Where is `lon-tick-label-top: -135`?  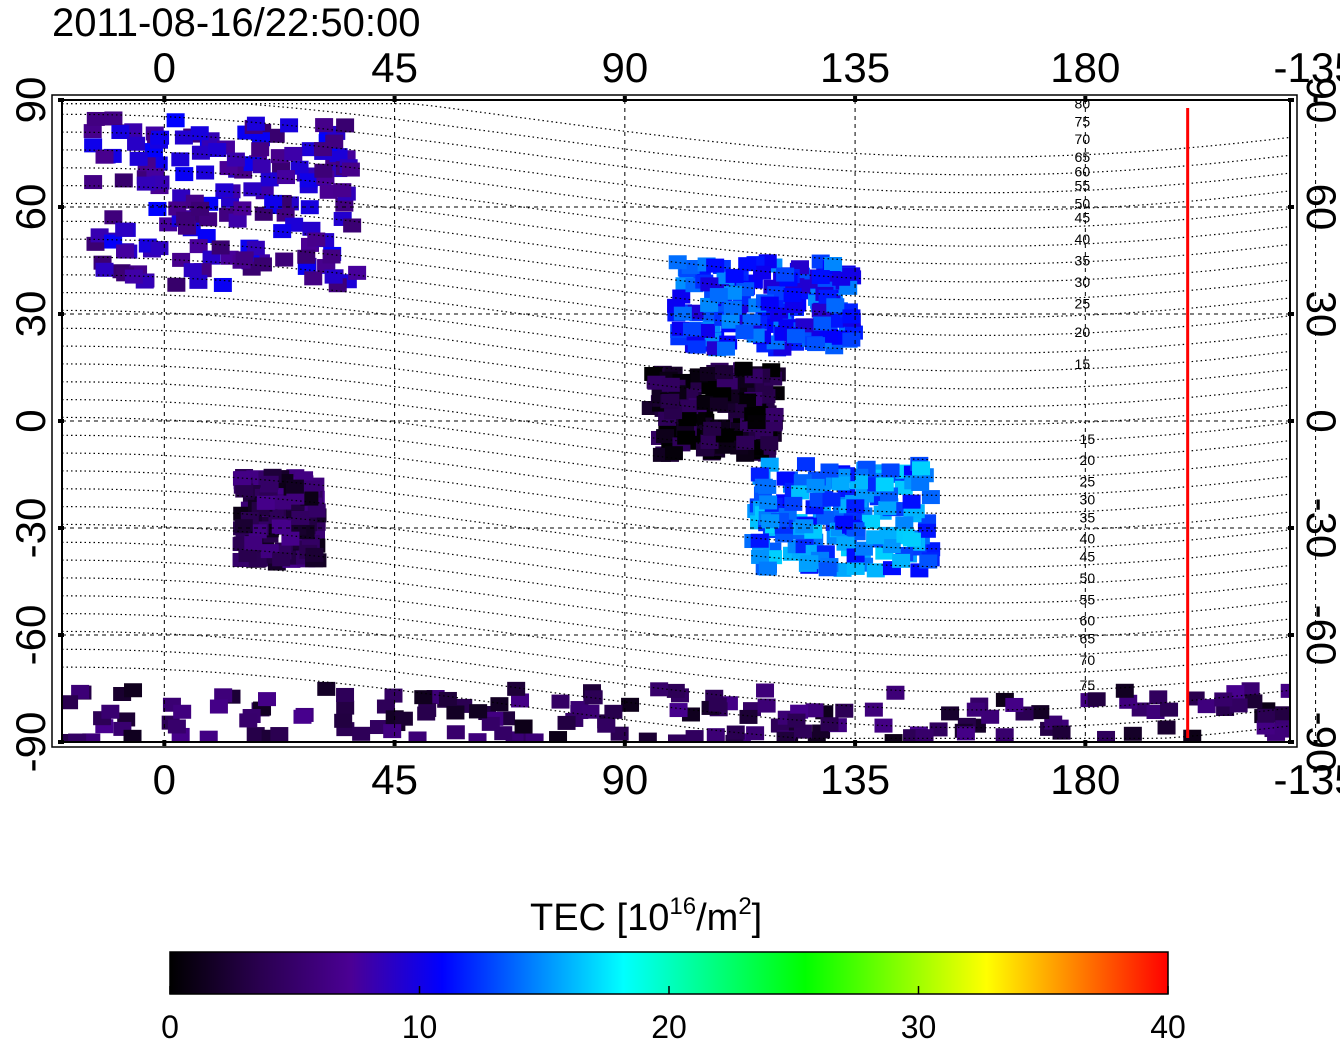 lon-tick-label-top: -135 is located at coordinates (1307, 67).